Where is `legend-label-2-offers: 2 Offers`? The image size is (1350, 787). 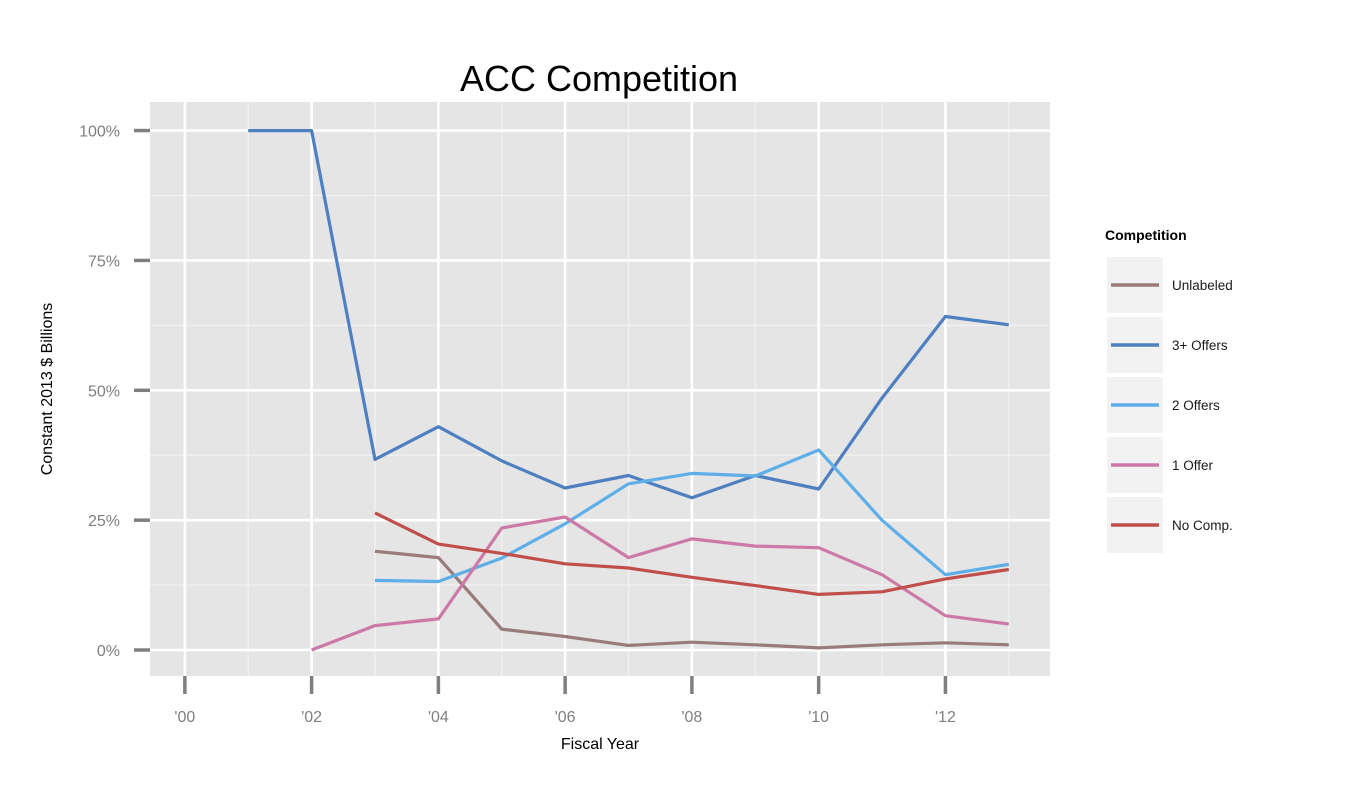 legend-label-2-offers: 2 Offers is located at coordinates (1196, 405).